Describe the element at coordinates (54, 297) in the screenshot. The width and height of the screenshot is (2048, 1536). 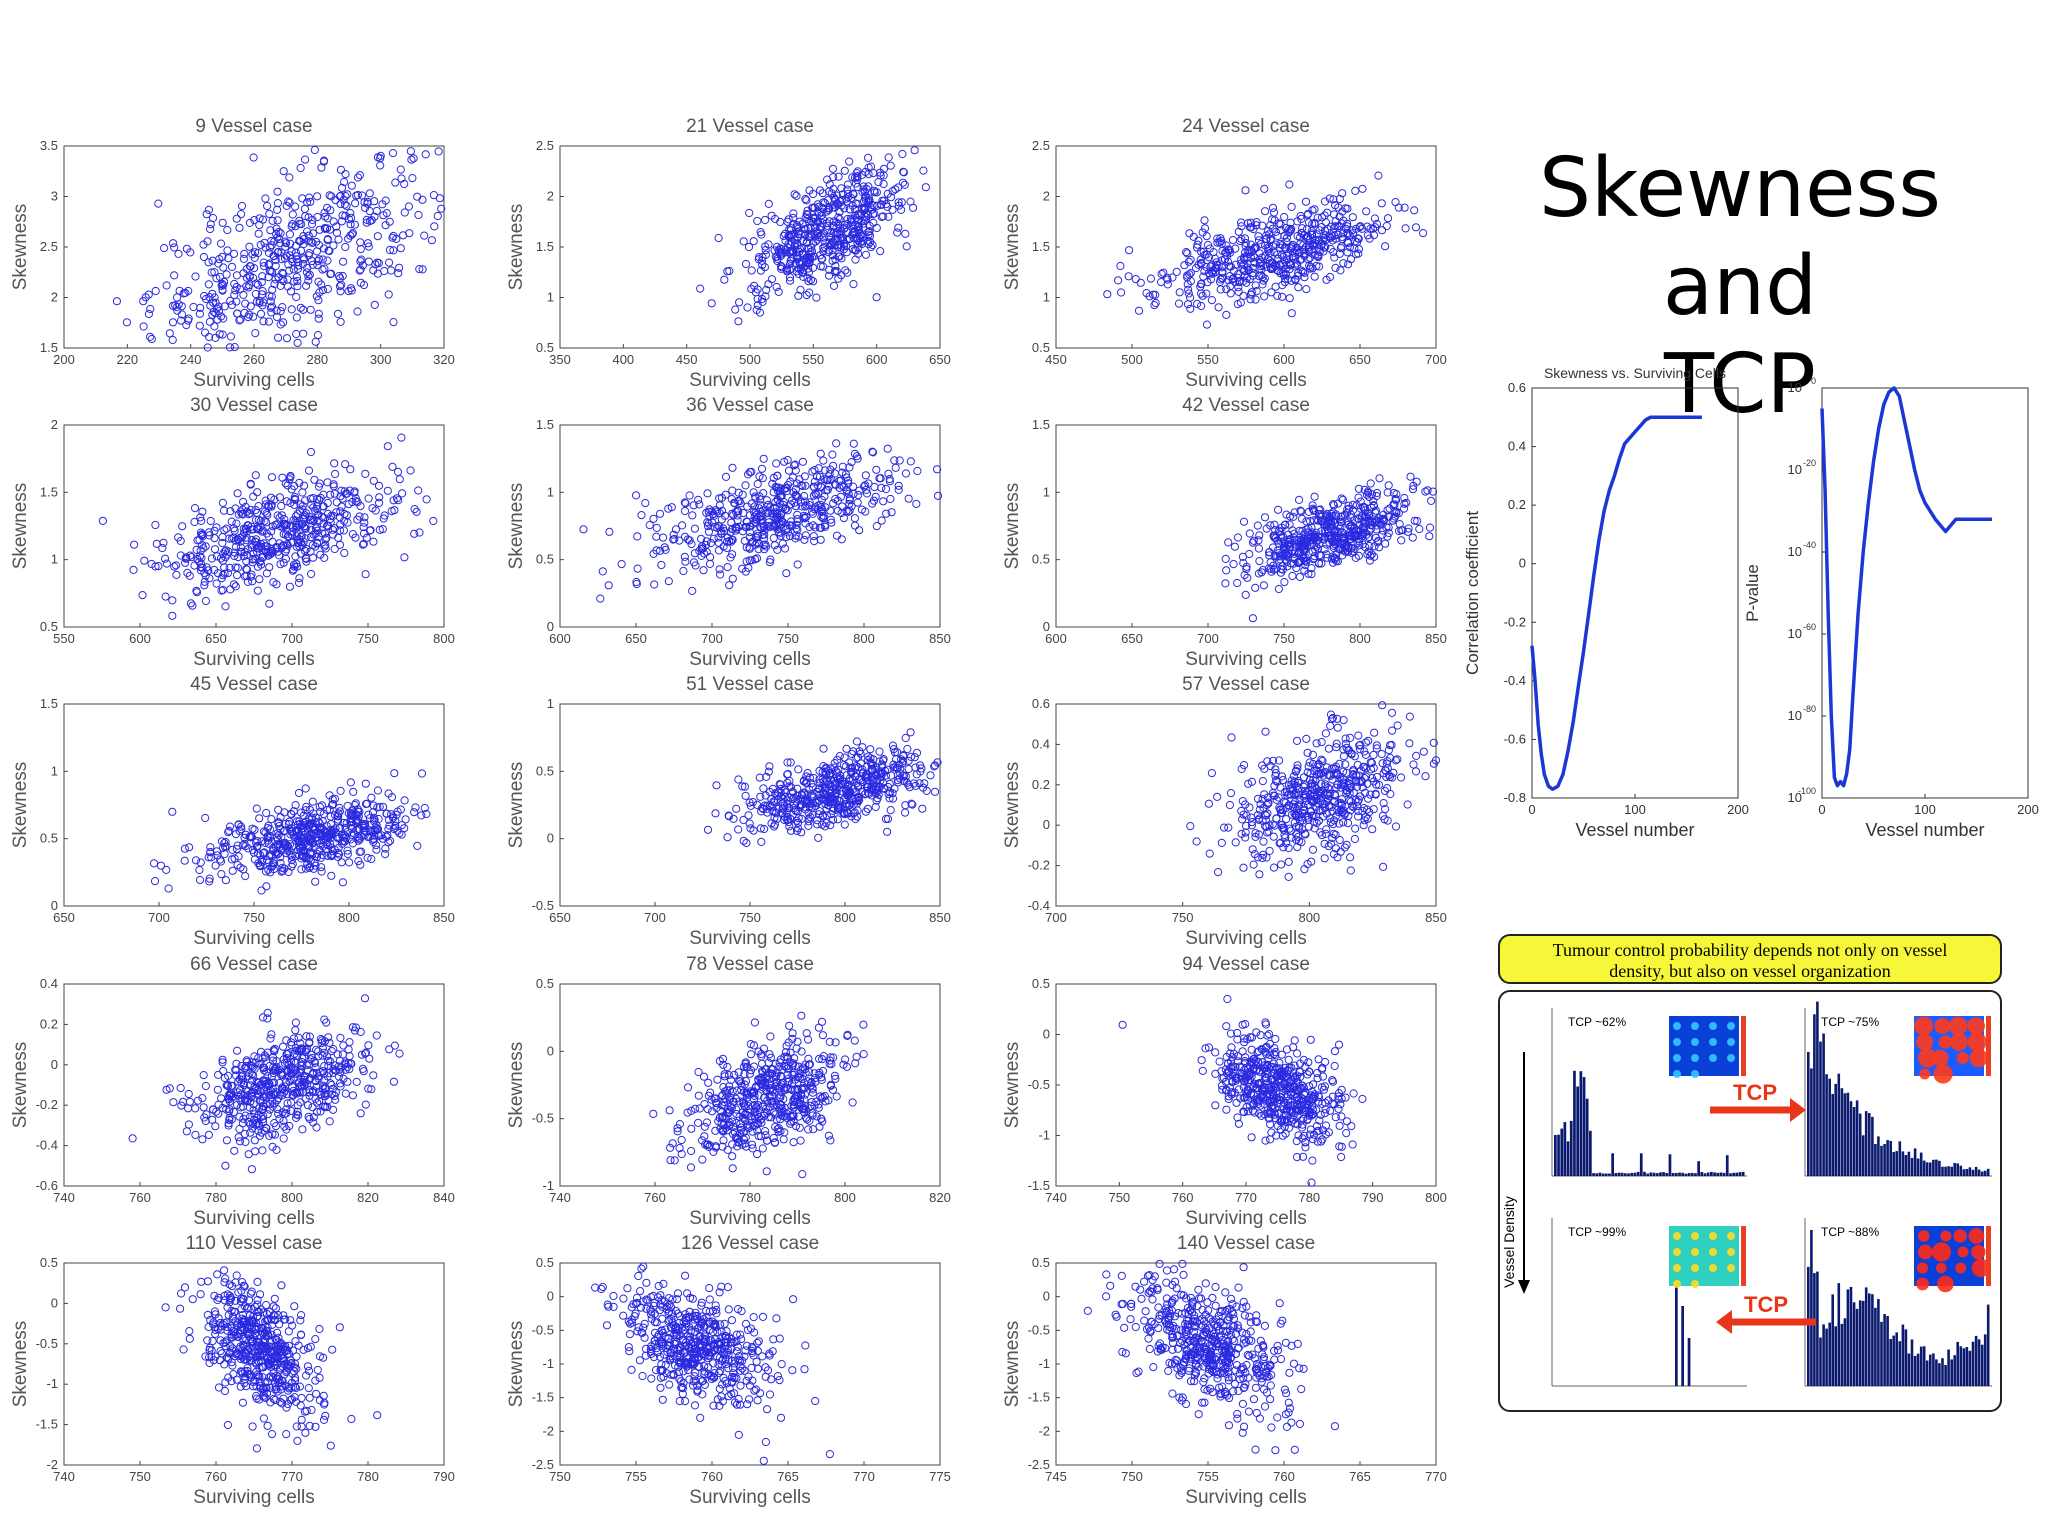
I see `y-tick-label: 2` at that location.